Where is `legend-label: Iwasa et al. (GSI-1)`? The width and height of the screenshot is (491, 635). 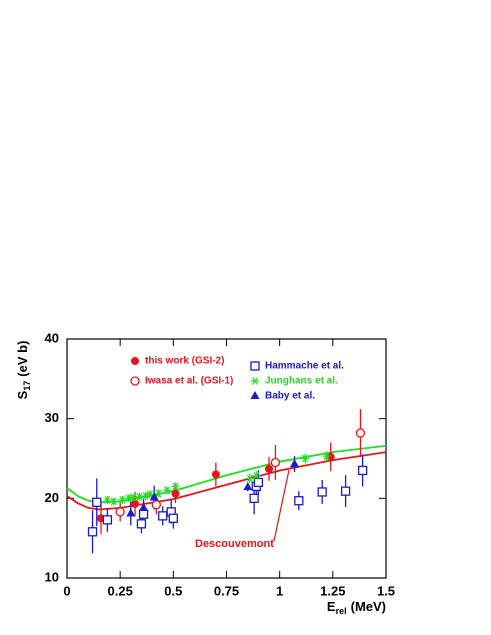
legend-label: Iwasa et al. (GSI-1) is located at coordinates (189, 381).